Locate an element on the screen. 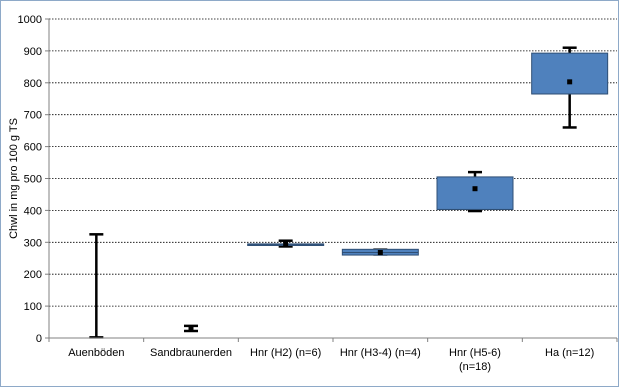  x-category-label-2: Hnr (H2) (n=6) is located at coordinates (285, 353).